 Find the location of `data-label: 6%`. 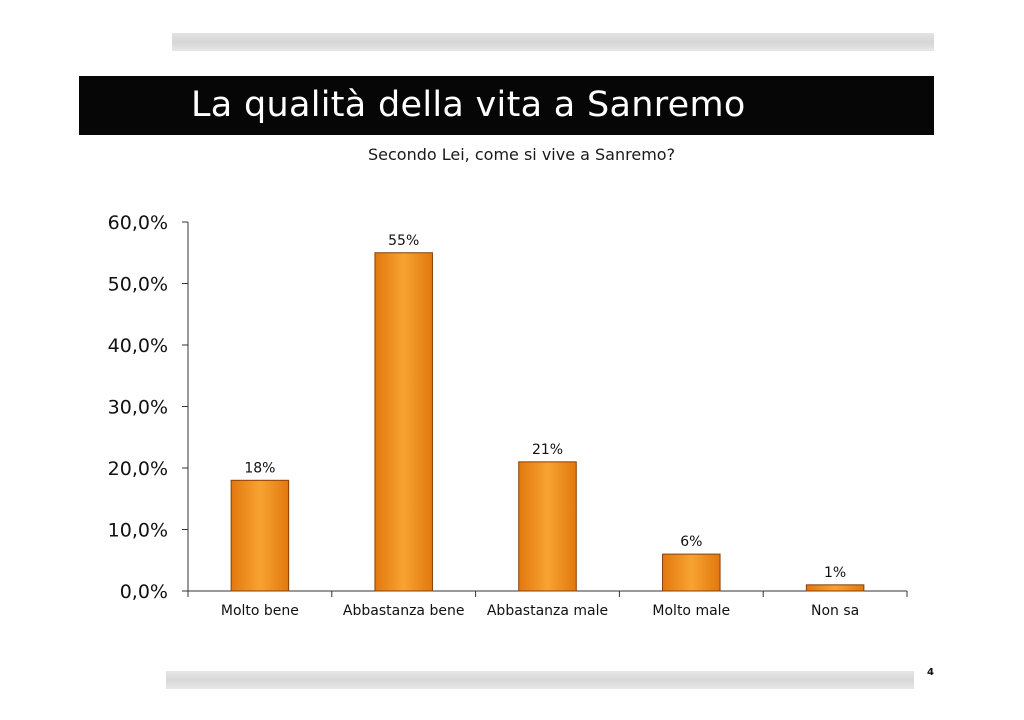

data-label: 6% is located at coordinates (691, 542).